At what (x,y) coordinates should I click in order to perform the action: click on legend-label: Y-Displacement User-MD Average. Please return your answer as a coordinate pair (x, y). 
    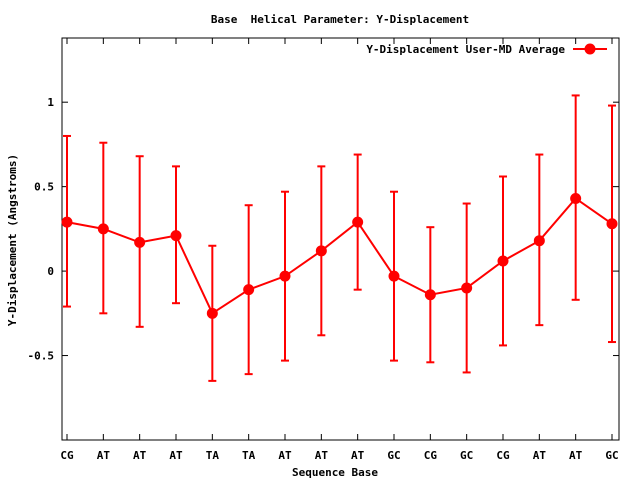
    Looking at the image, I should click on (465, 49).